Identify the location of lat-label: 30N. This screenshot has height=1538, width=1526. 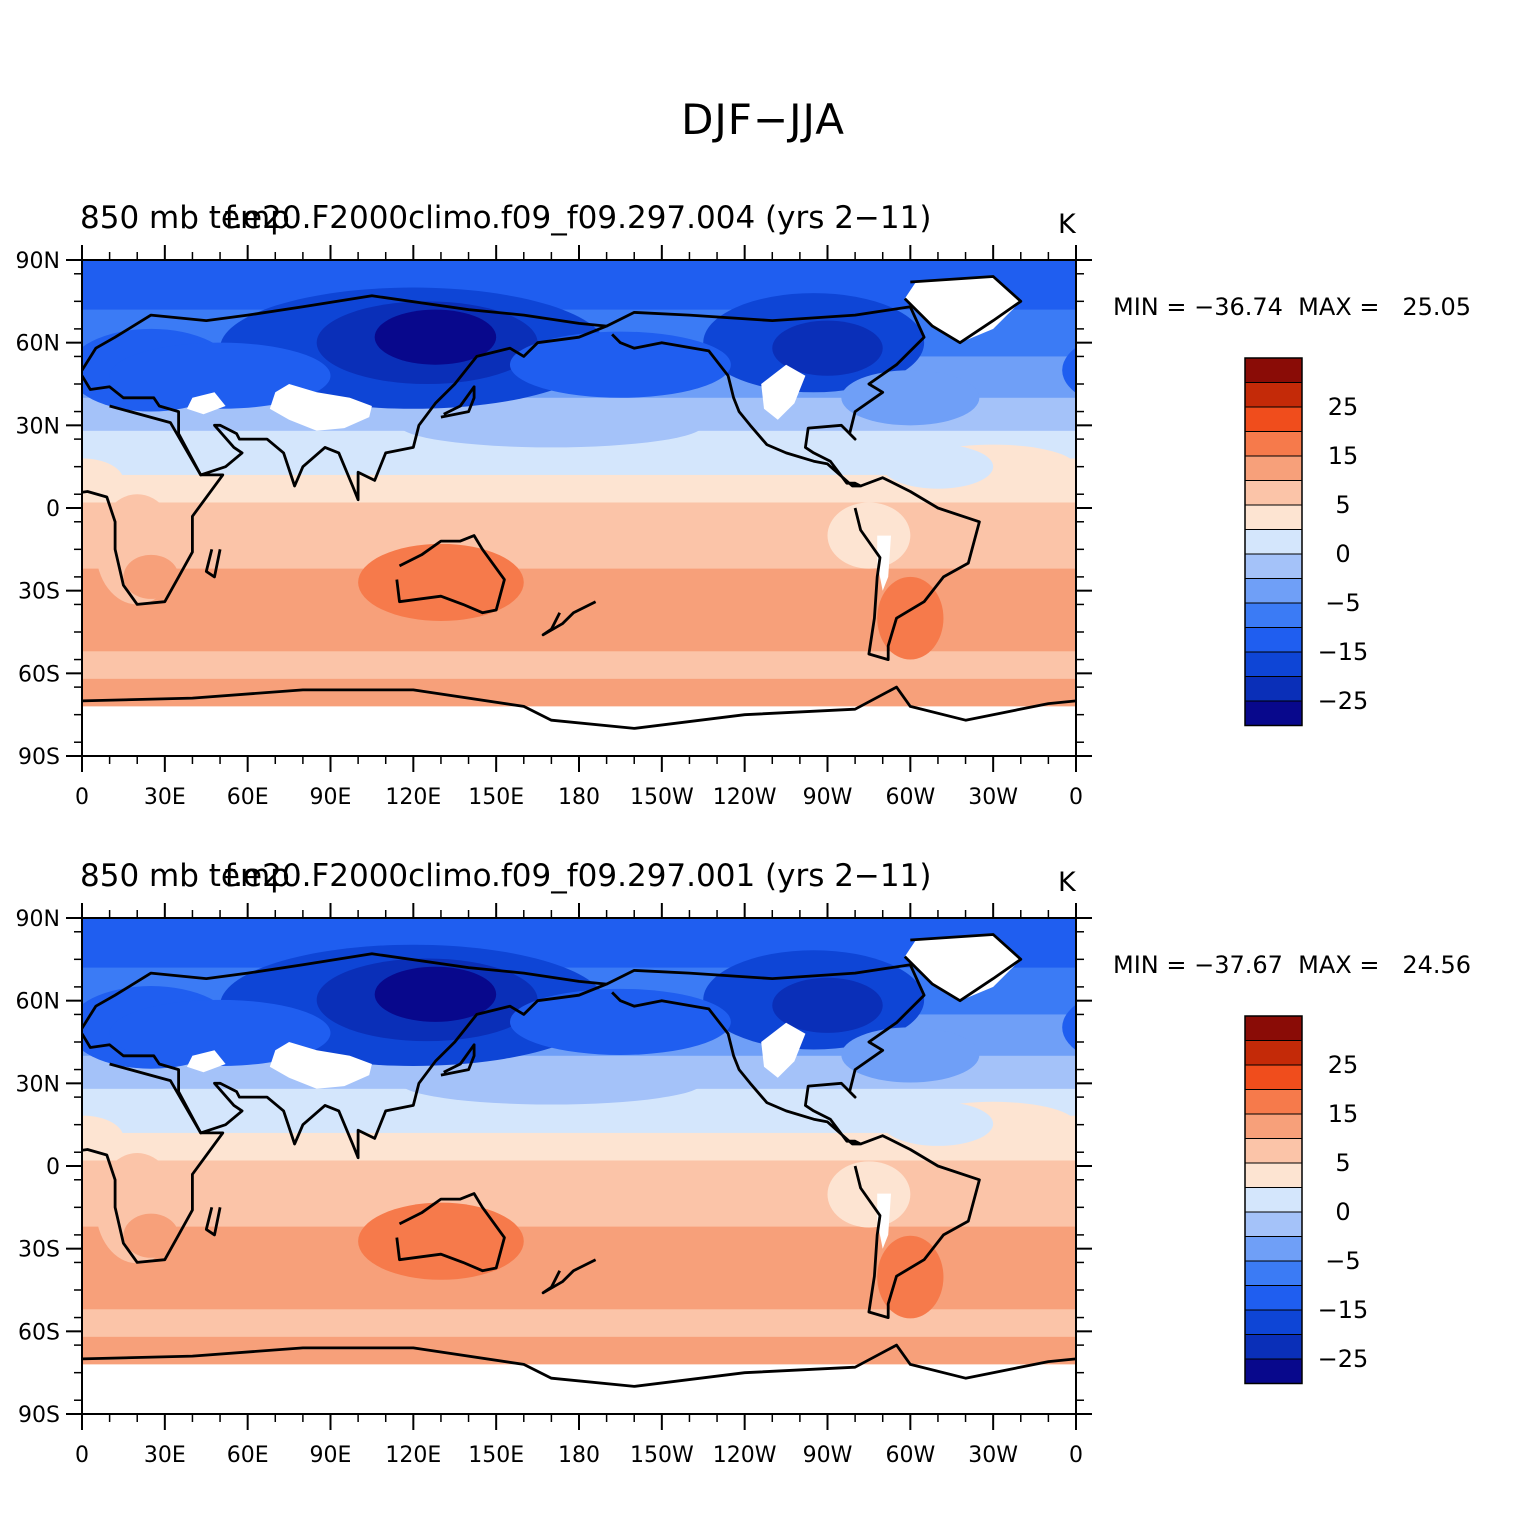
(38, 1084).